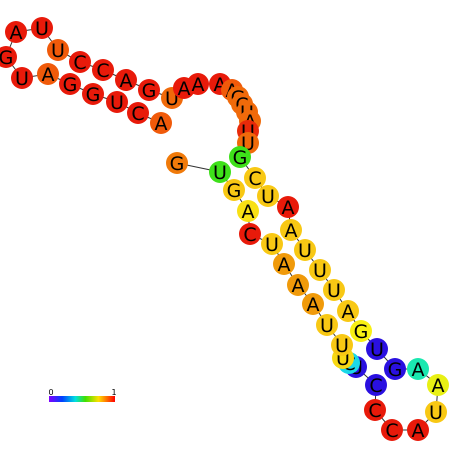  Describe the element at coordinates (50, 392) in the screenshot. I see `colorbar-min: 0` at that location.